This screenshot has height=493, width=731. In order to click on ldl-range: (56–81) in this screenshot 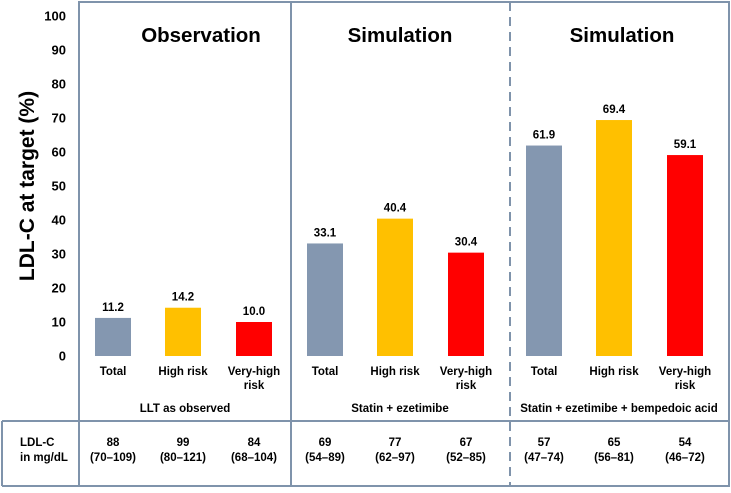, I will do `click(614, 458)`.